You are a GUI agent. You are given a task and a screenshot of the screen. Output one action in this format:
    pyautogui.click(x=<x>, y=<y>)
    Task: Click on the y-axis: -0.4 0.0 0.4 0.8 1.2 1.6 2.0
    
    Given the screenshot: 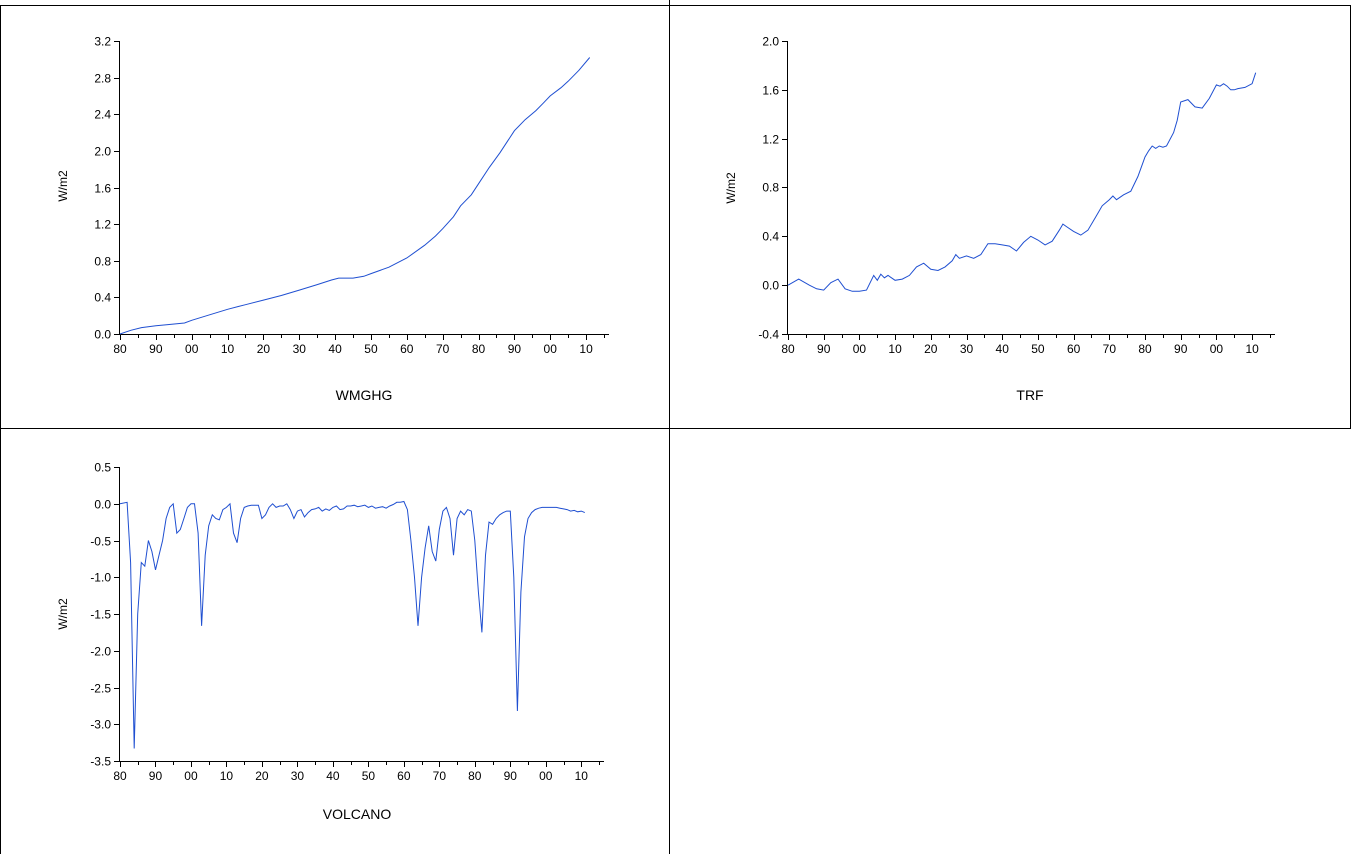 What is the action you would take?
    pyautogui.click(x=773, y=188)
    